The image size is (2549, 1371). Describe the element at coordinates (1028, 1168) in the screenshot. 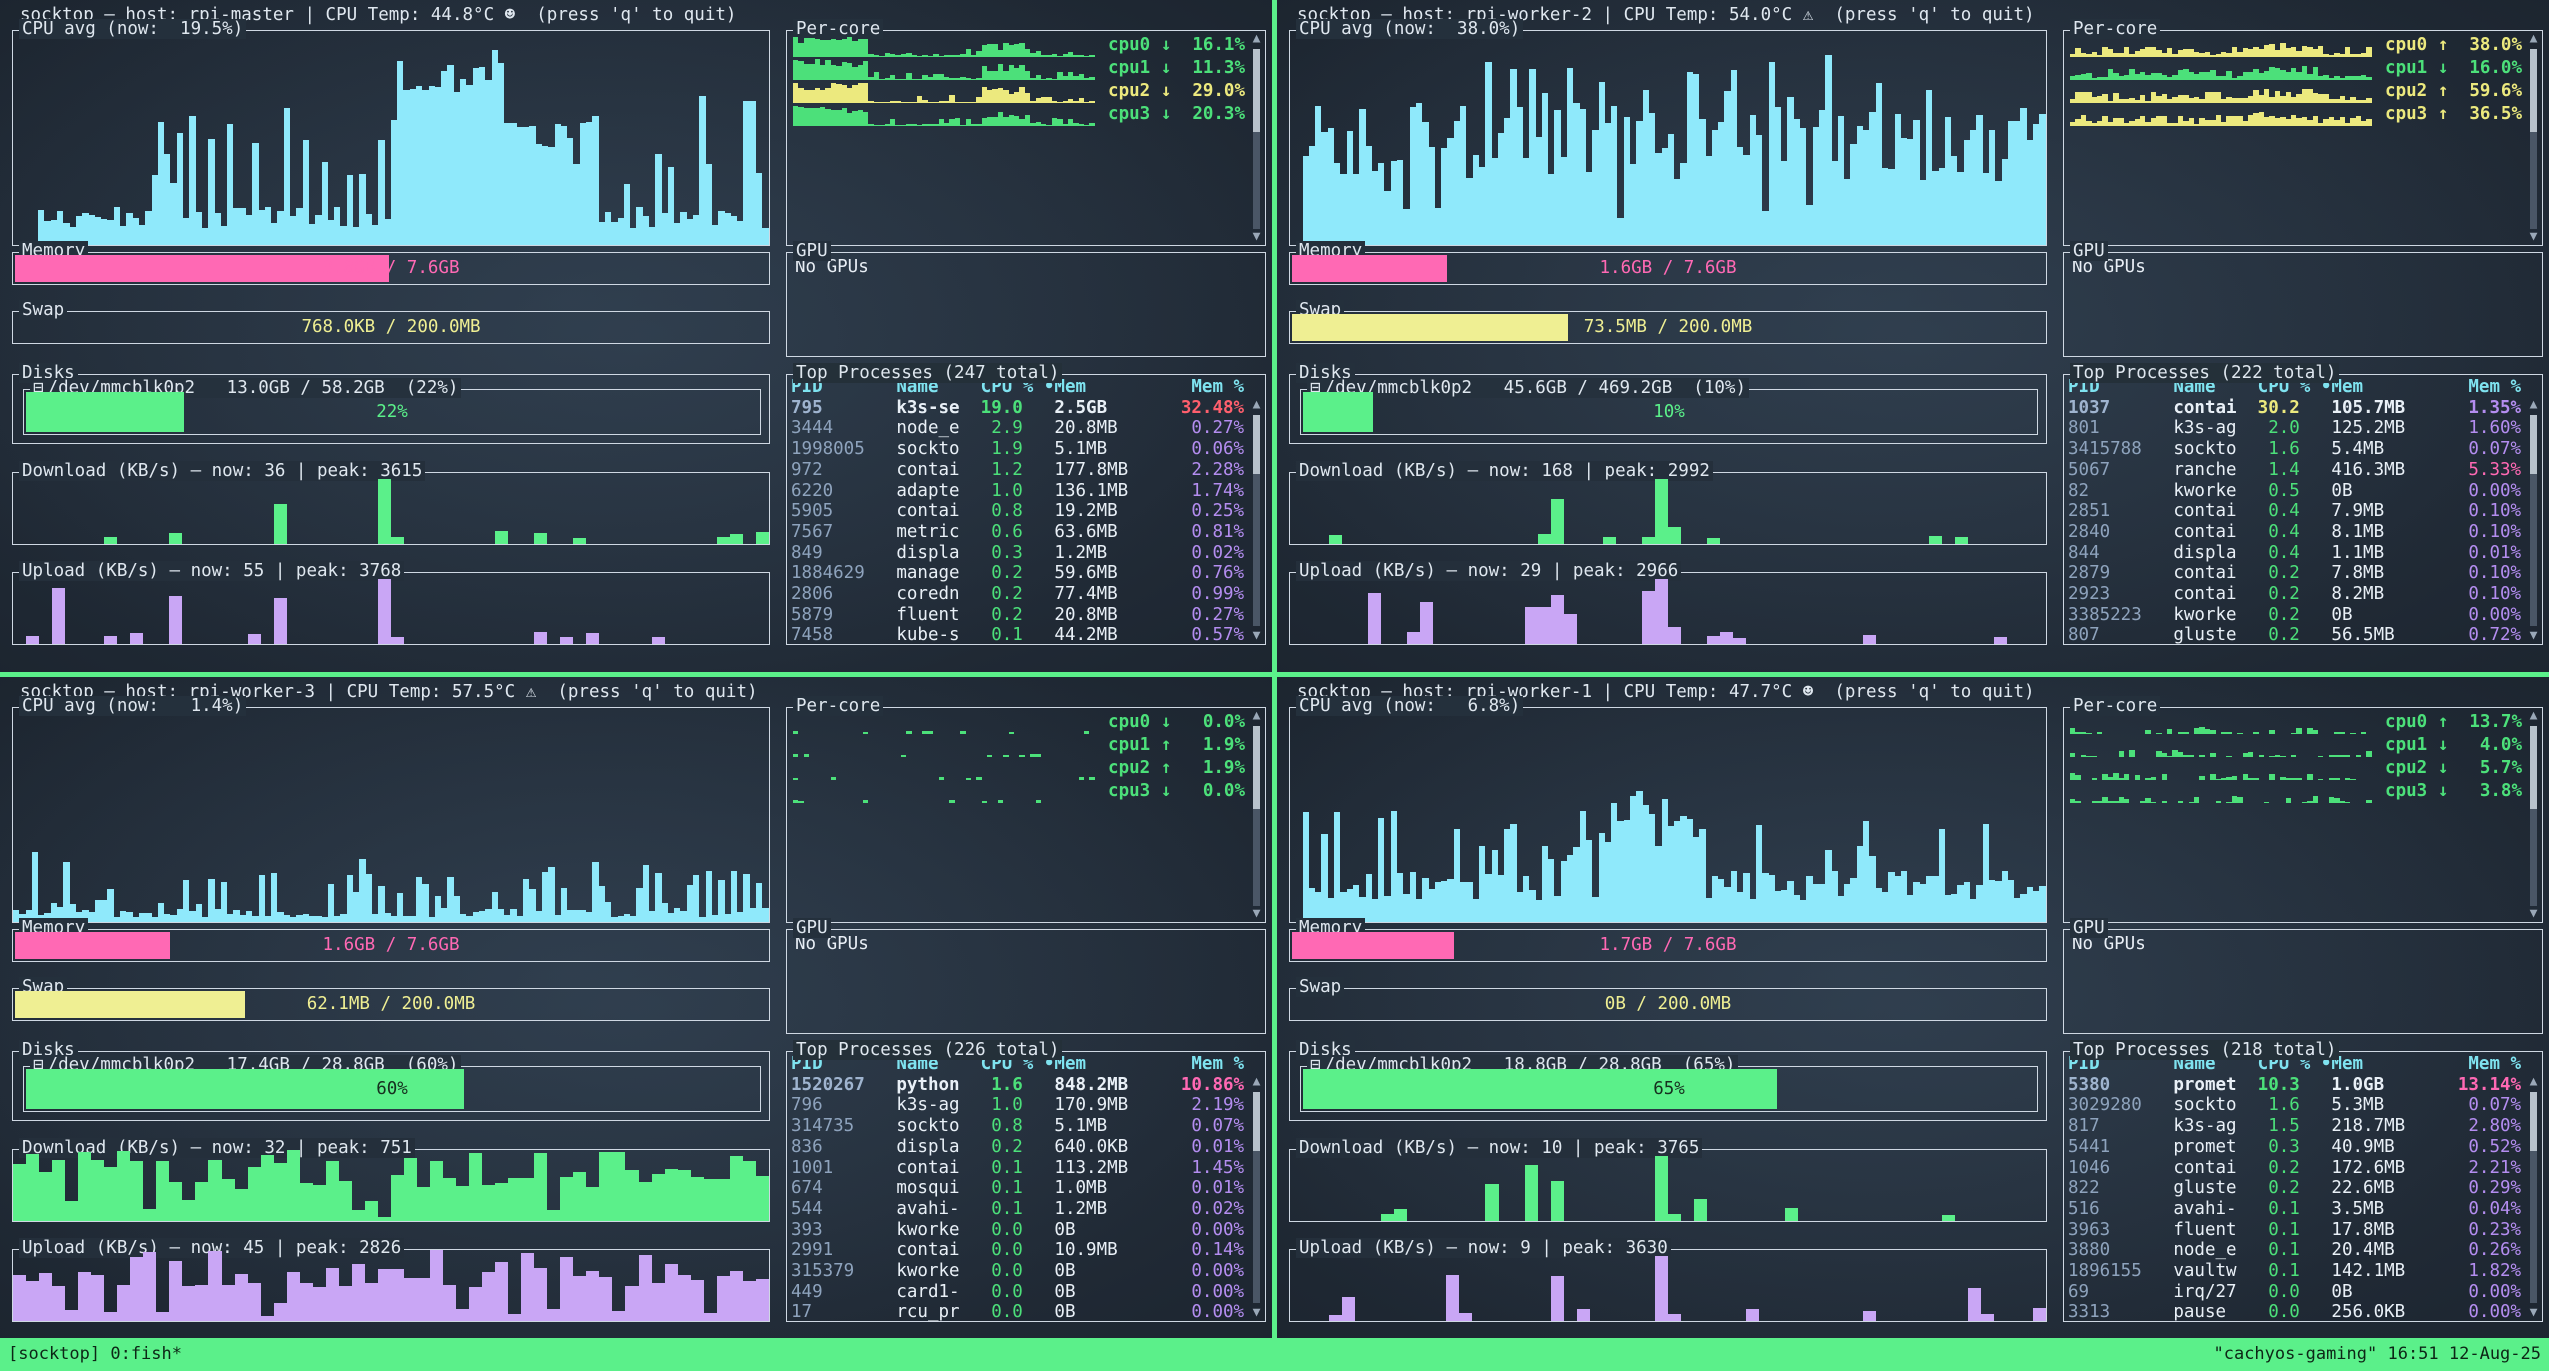

I see `table-row: 1001 contai 0.1 113.2MB 1.45%` at that location.